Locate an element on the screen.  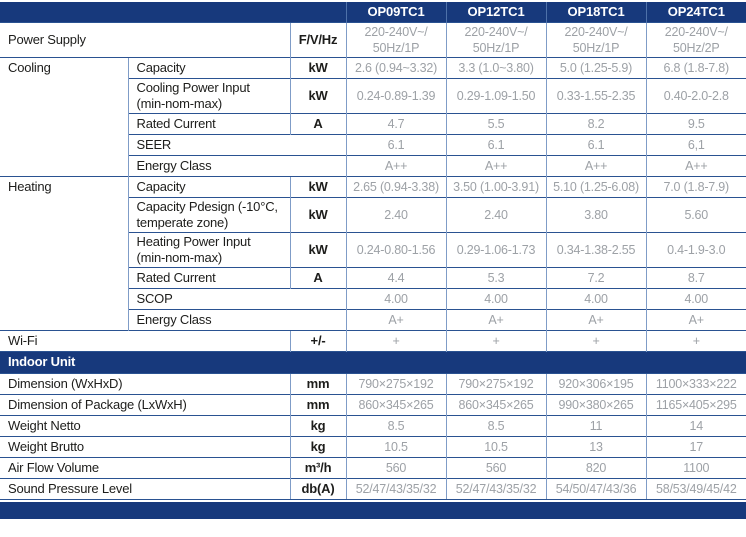
value-cooling-seer-op18tc1: 6.1 is located at coordinates (596, 144).